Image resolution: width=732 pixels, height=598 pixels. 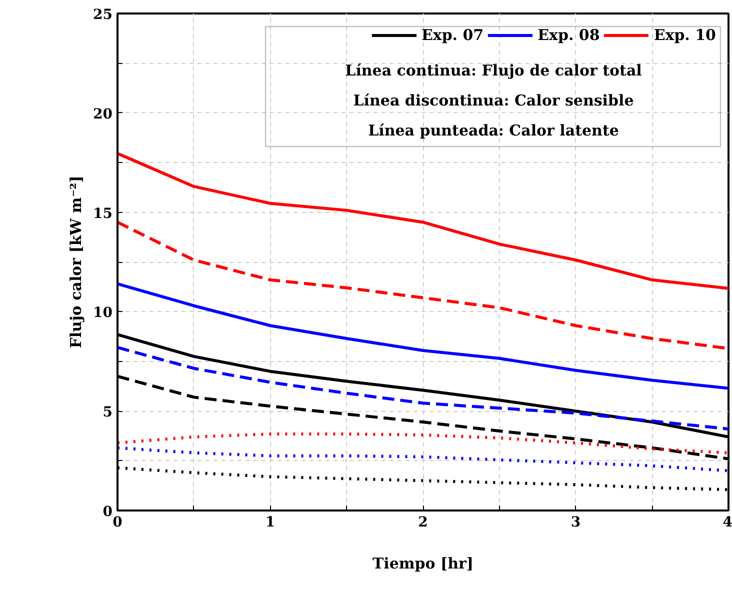 What do you see at coordinates (76, 262) in the screenshot?
I see `y-axis-title: Flujo calor [kW m⁻²]` at bounding box center [76, 262].